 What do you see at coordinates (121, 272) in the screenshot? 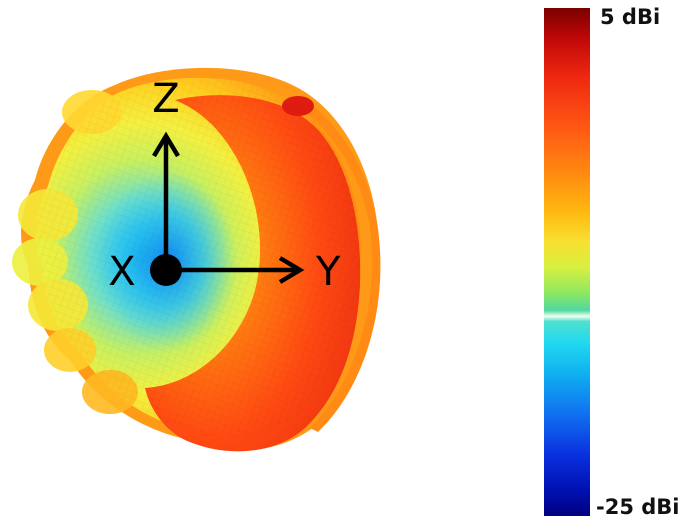
I see `x-axis-label: X` at bounding box center [121, 272].